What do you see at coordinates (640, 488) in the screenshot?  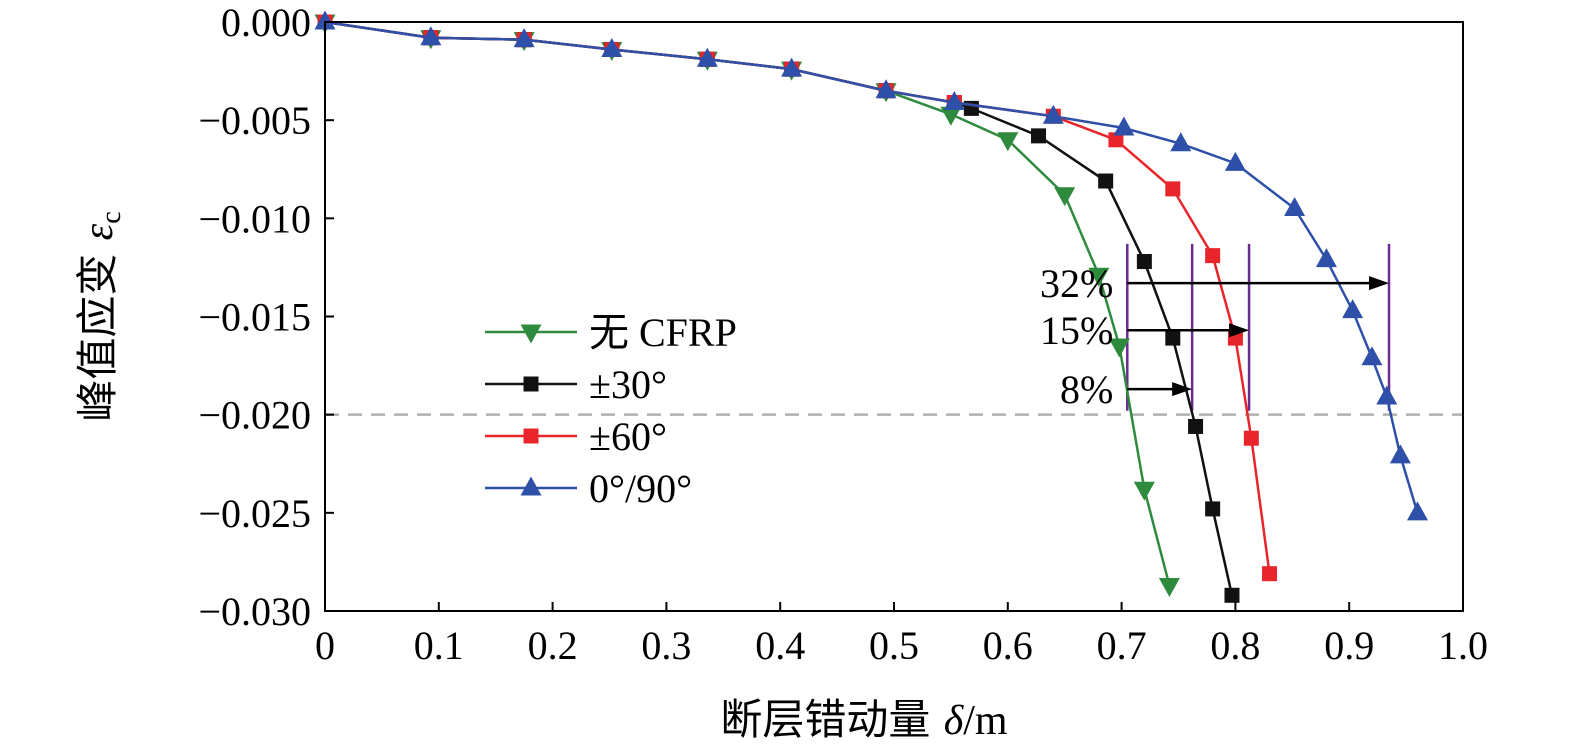 I see `legend-label: 0°/90°` at bounding box center [640, 488].